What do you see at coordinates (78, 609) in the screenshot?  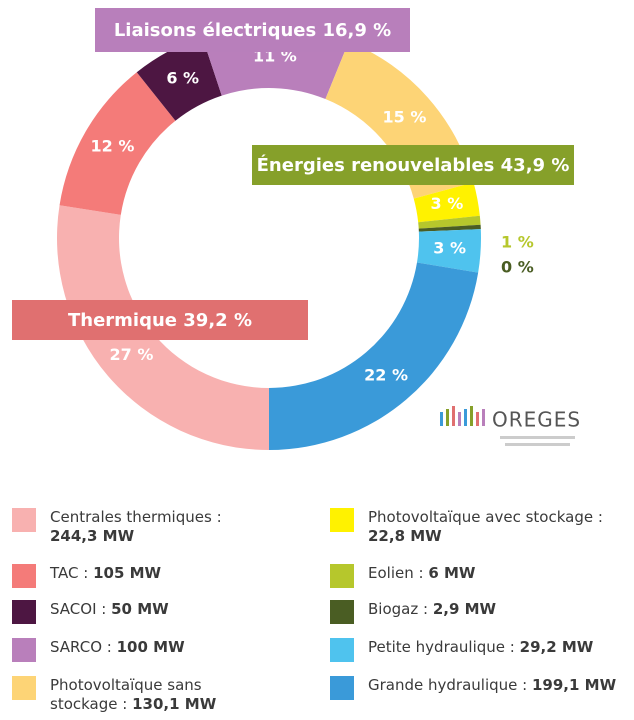 I see `legend-label: SACOI :` at bounding box center [78, 609].